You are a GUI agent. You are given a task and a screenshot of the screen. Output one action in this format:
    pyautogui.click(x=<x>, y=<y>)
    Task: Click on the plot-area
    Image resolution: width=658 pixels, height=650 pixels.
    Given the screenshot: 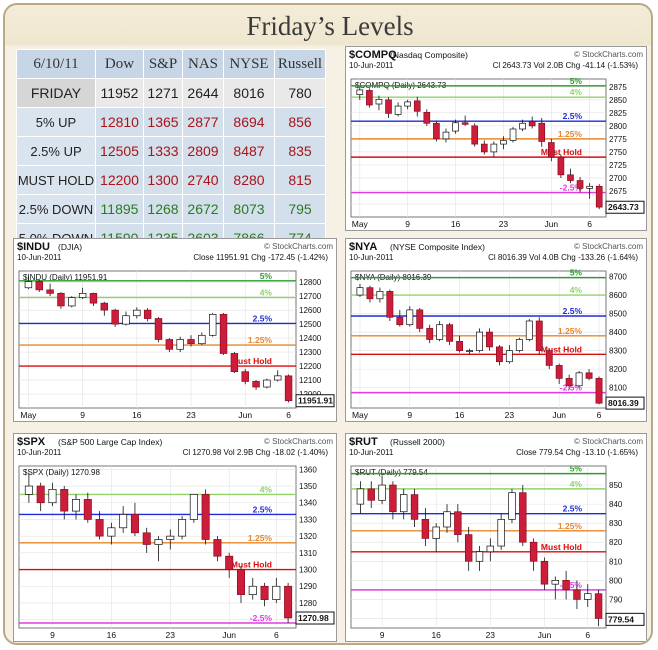 What is the action you would take?
    pyautogui.click(x=478, y=148)
    